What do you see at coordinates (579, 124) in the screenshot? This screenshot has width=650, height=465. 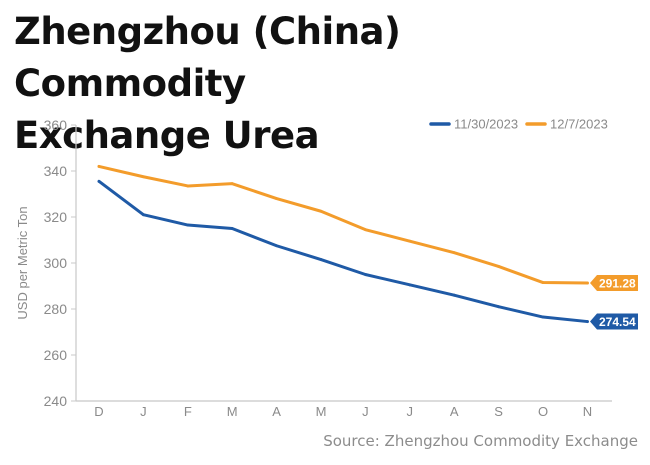 I see `legend-label: 12/7/2023` at bounding box center [579, 124].